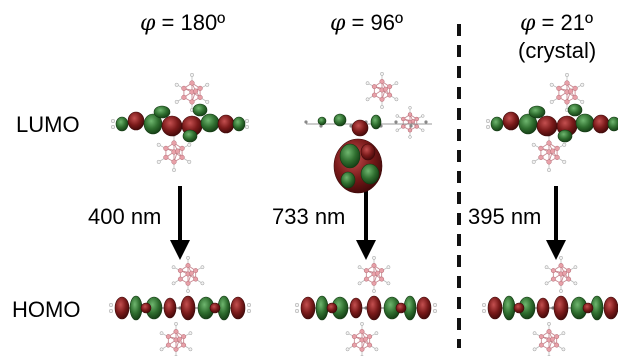  I want to click on wavelength-label-3: 395 nm, so click(504, 216).